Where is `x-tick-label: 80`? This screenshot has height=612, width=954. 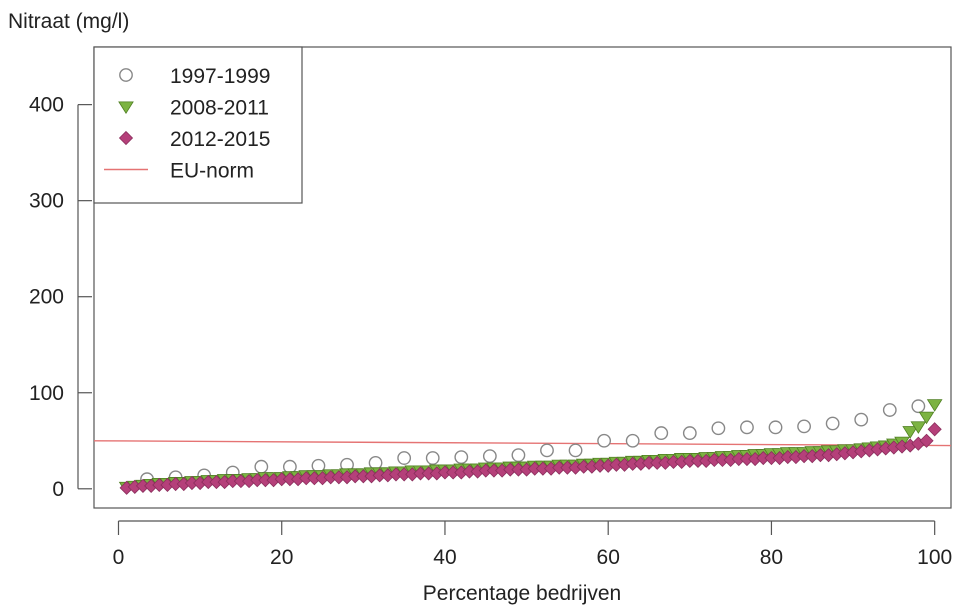 x-tick-label: 80 is located at coordinates (771, 557).